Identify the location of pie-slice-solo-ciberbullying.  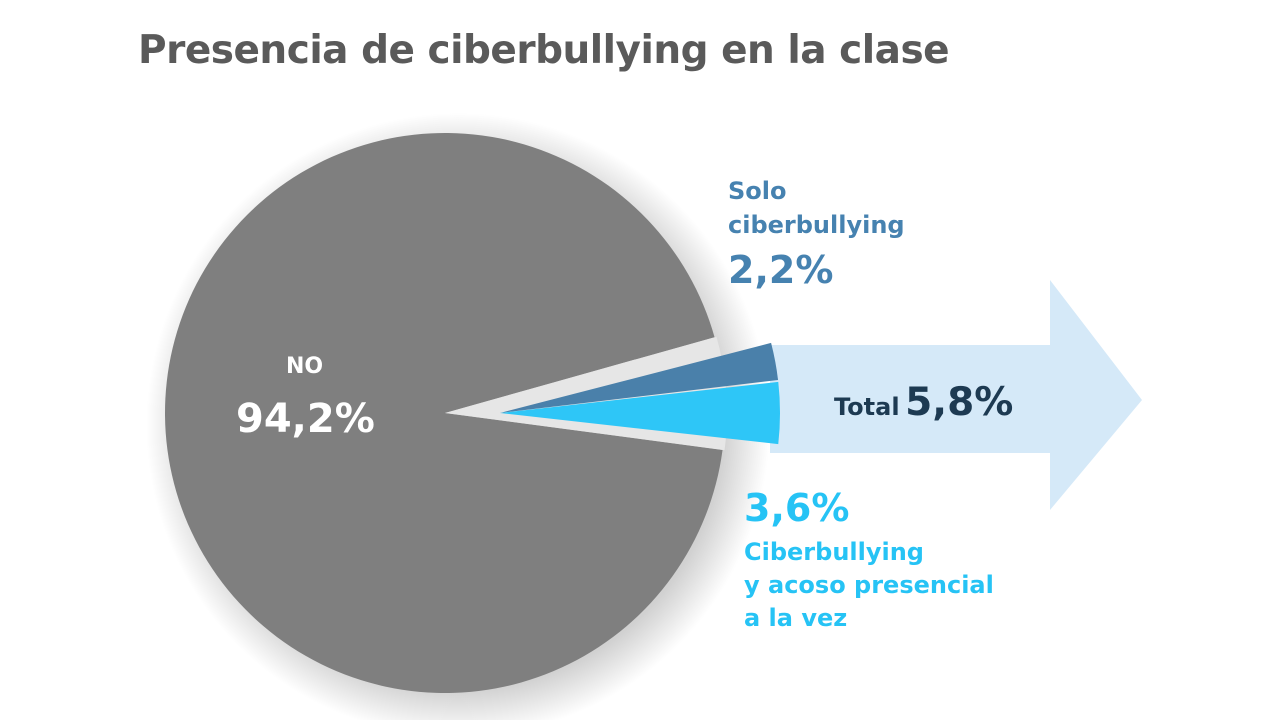
(639, 377).